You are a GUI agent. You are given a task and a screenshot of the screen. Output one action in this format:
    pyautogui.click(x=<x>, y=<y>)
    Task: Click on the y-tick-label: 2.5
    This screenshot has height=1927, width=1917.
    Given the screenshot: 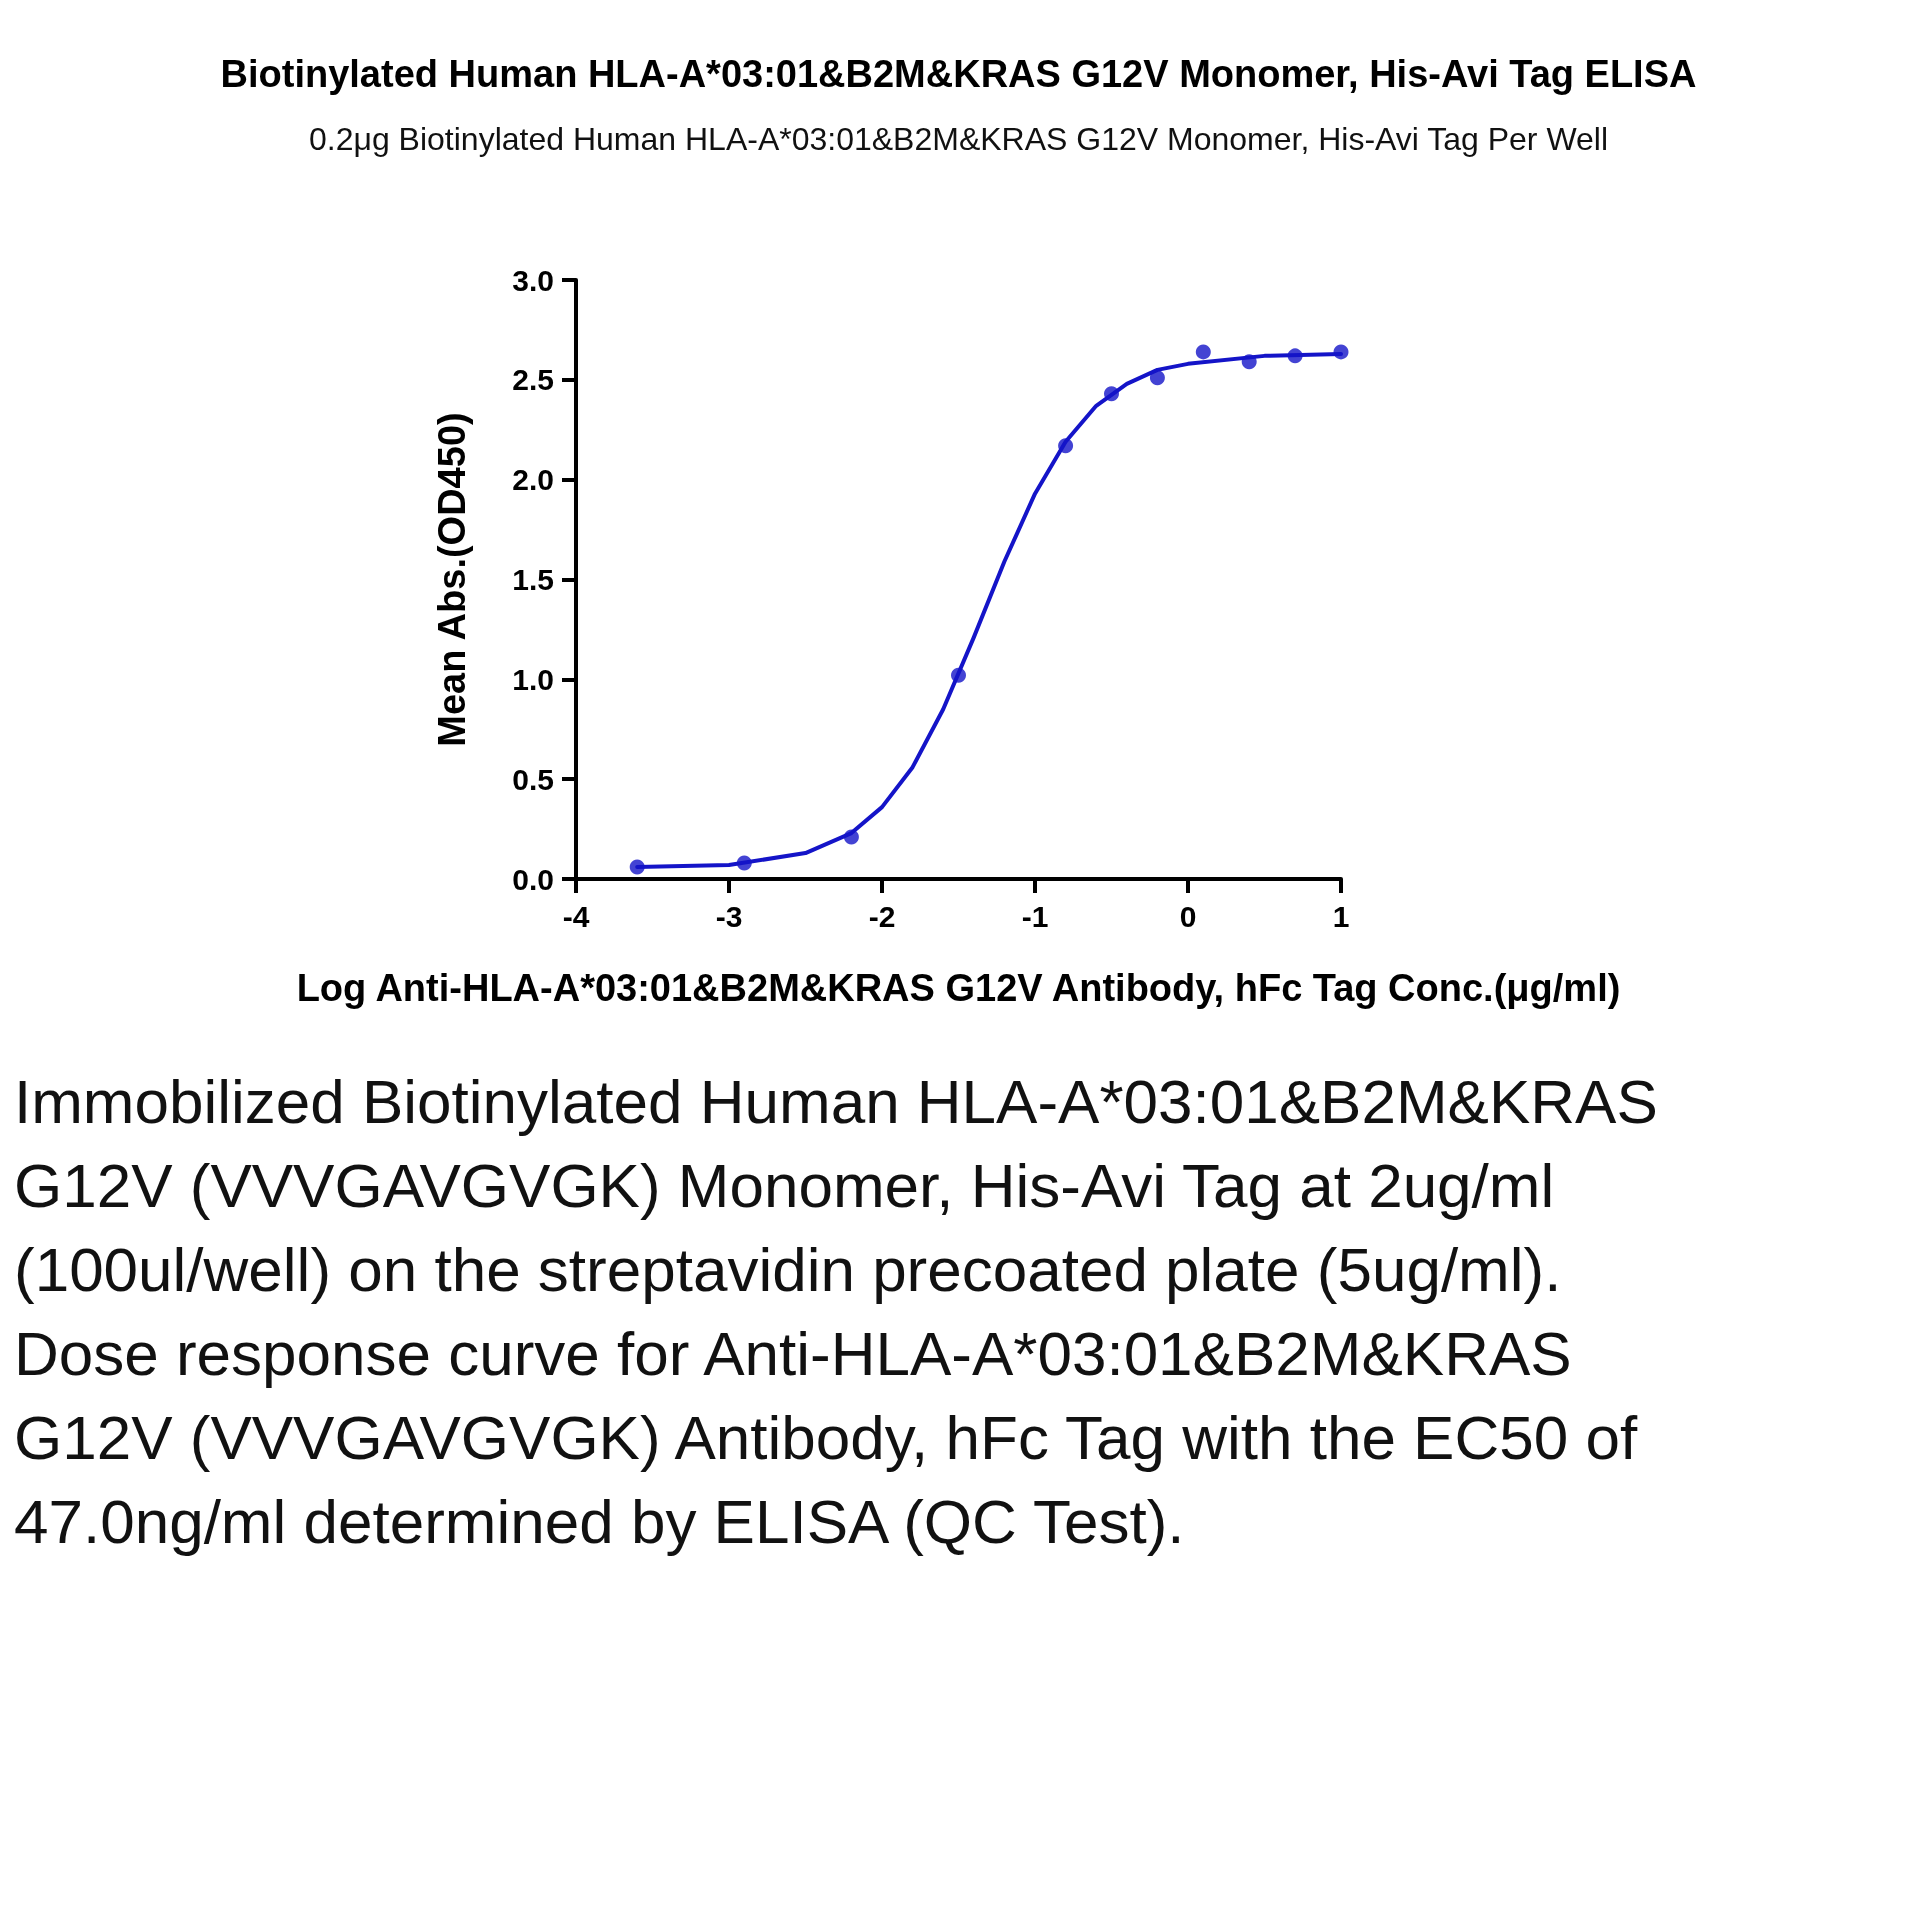 What is the action you would take?
    pyautogui.click(x=533, y=380)
    